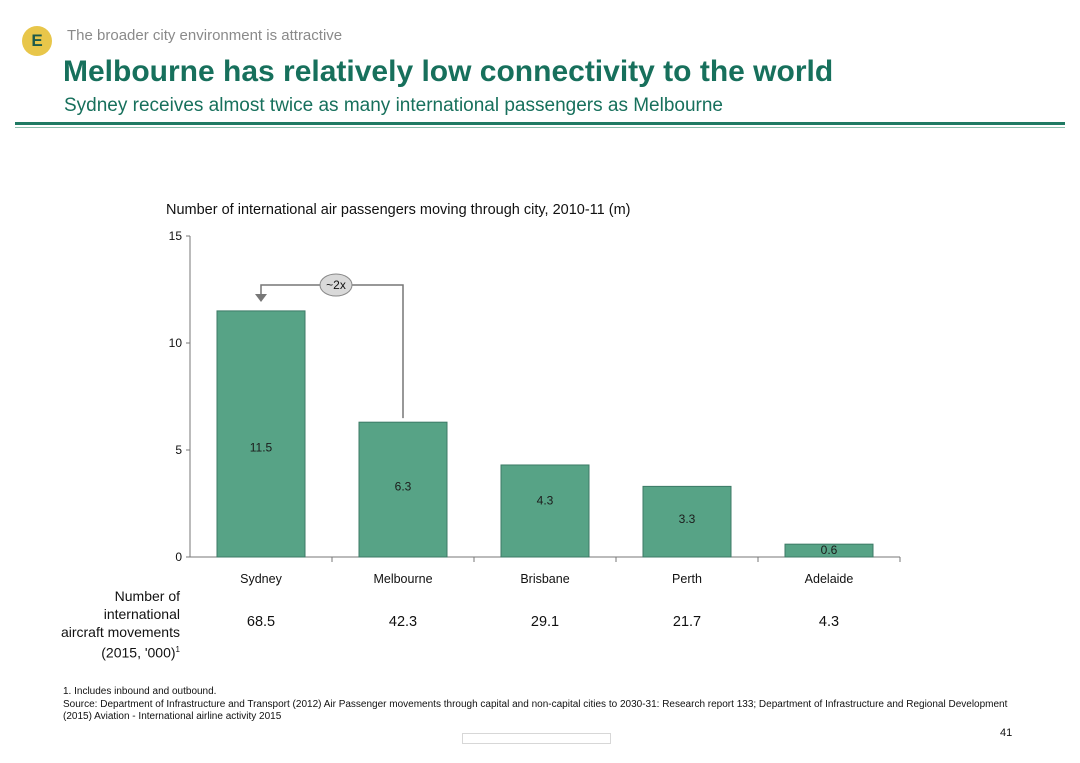 The width and height of the screenshot is (1080, 763). I want to click on bar-data-label: 0.6, so click(829, 550).